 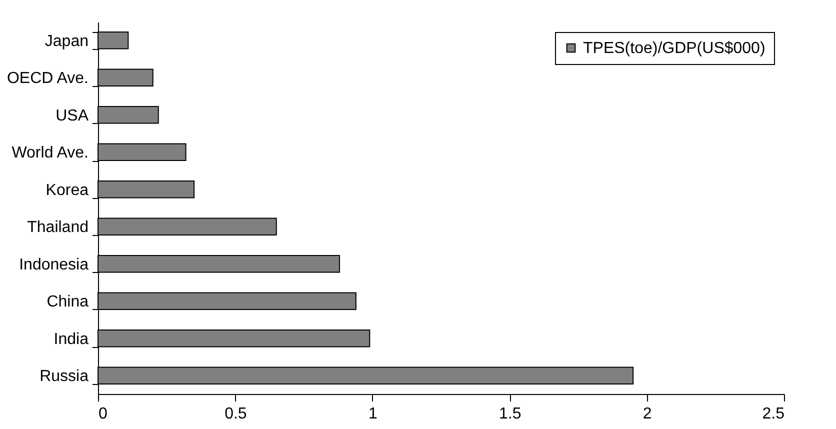 What do you see at coordinates (235, 414) in the screenshot?
I see `x-tick-label: 0.5` at bounding box center [235, 414].